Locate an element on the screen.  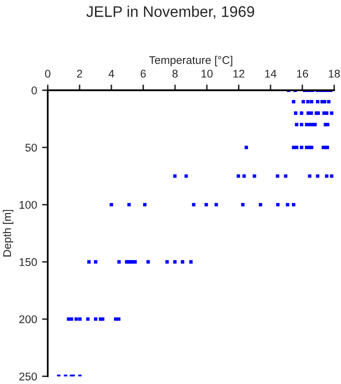
x-tick-label: 6 is located at coordinates (143, 74).